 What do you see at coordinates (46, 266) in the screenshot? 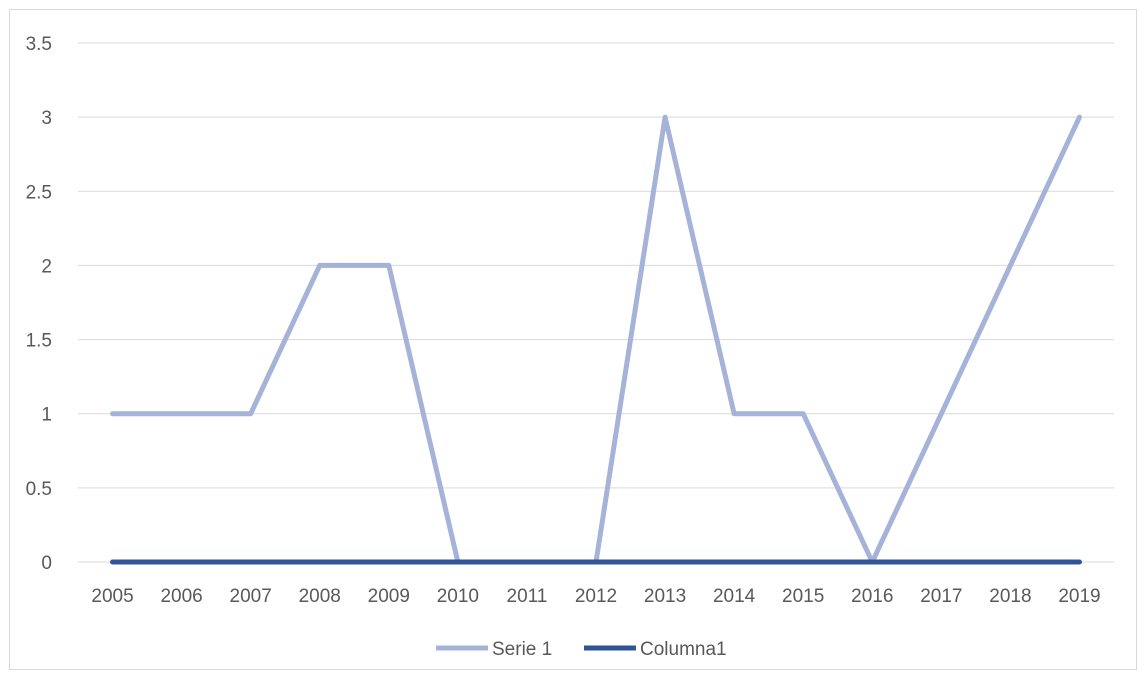
I see `y-tick-label: 2` at bounding box center [46, 266].